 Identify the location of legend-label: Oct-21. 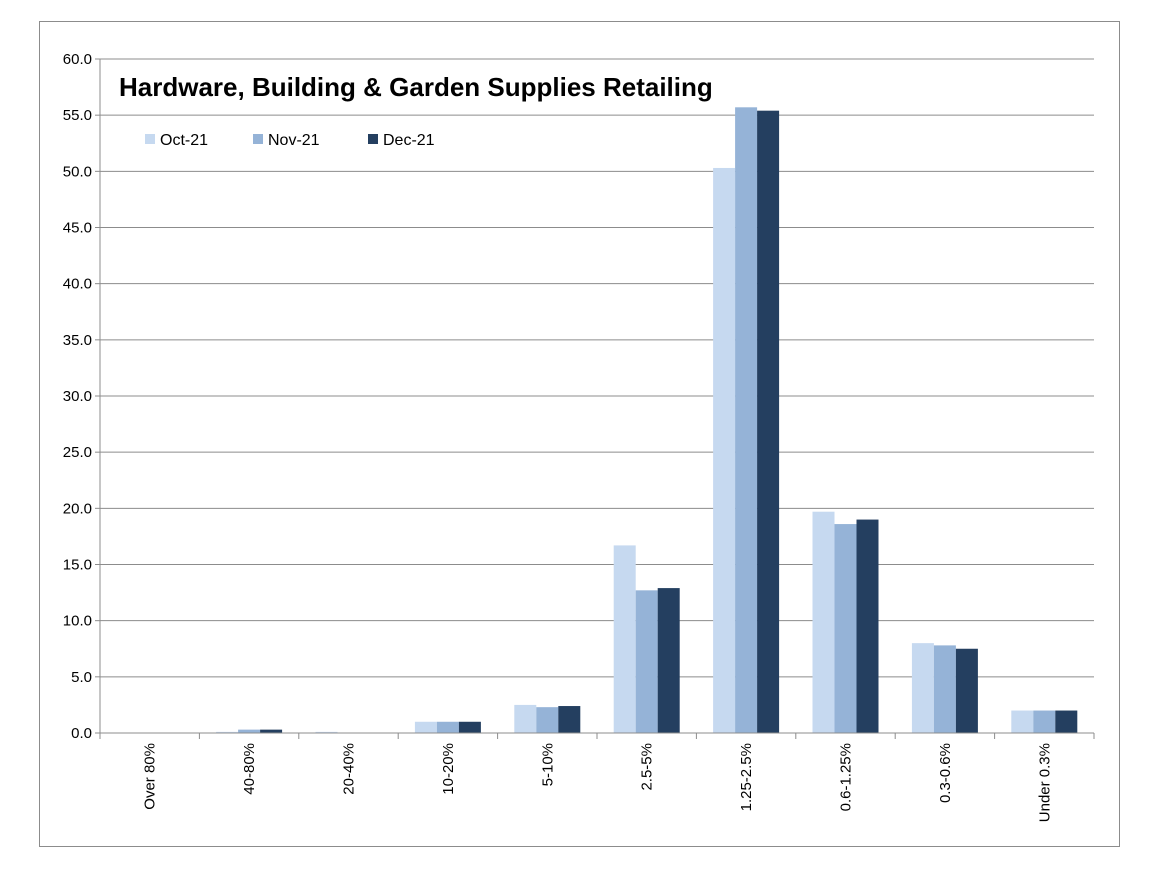
(184, 140).